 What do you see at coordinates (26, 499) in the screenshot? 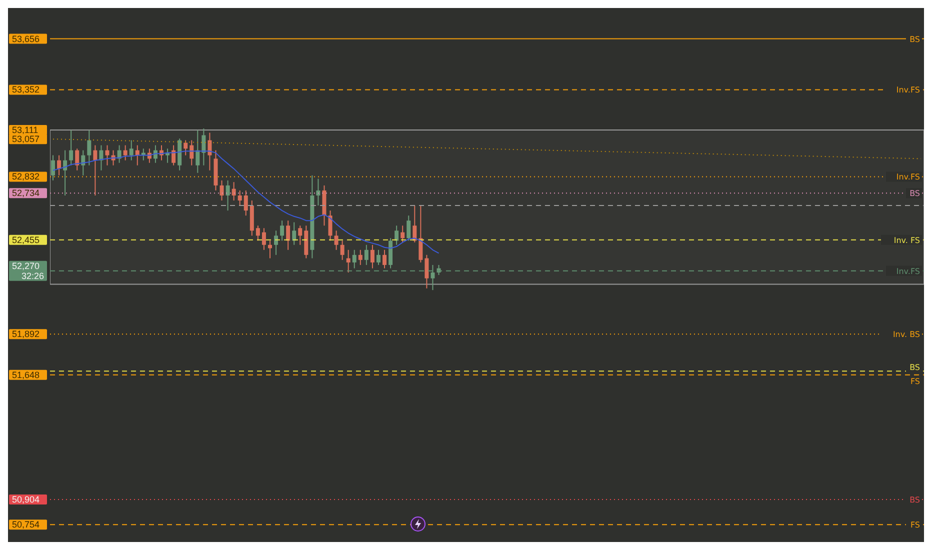
I see `y-tick-label: 50,904` at bounding box center [26, 499].